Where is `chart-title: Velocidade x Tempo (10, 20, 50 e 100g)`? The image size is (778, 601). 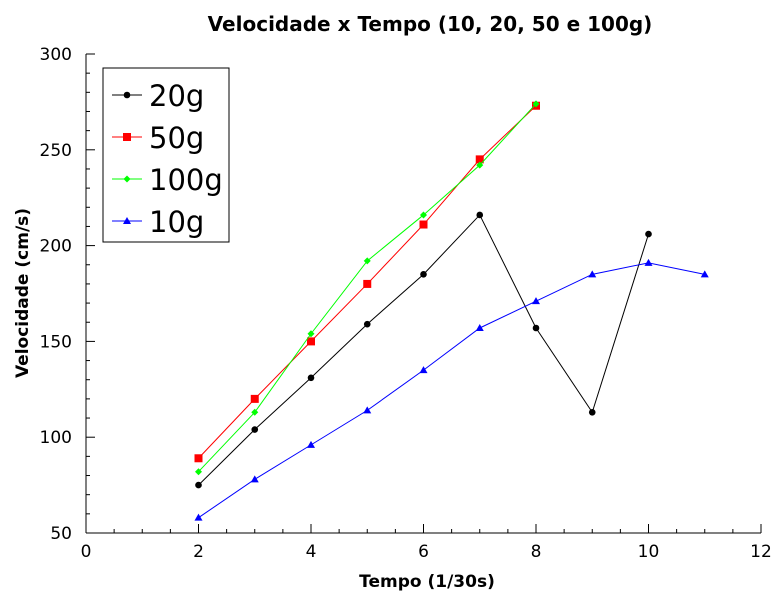
chart-title: Velocidade x Tempo (10, 20, 50 e 100g) is located at coordinates (430, 24).